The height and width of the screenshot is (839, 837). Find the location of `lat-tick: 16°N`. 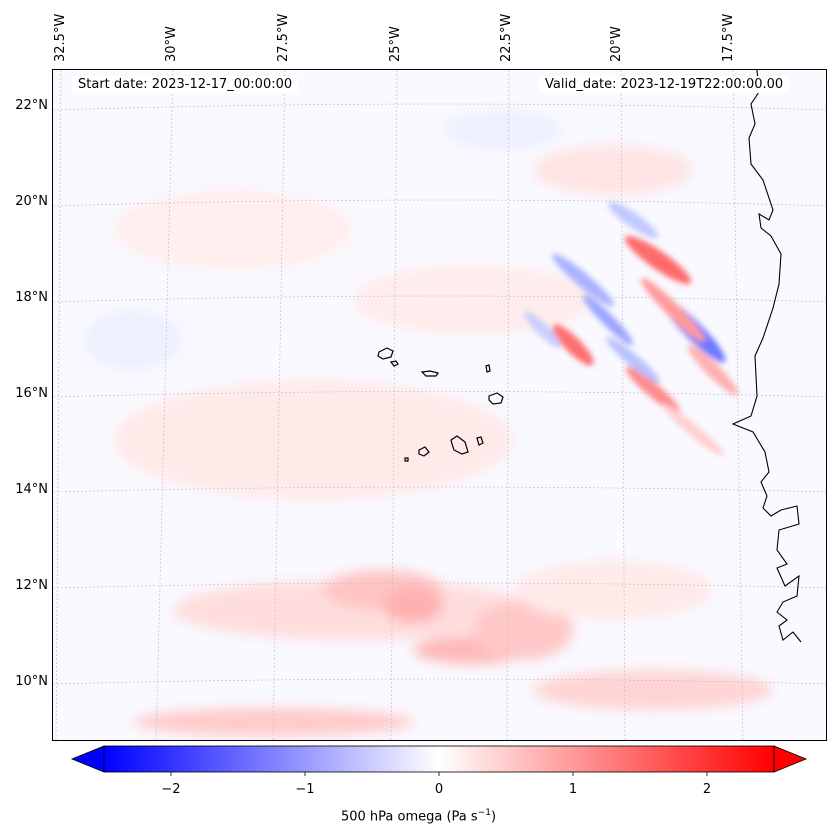

lat-tick: 16°N is located at coordinates (31, 393).